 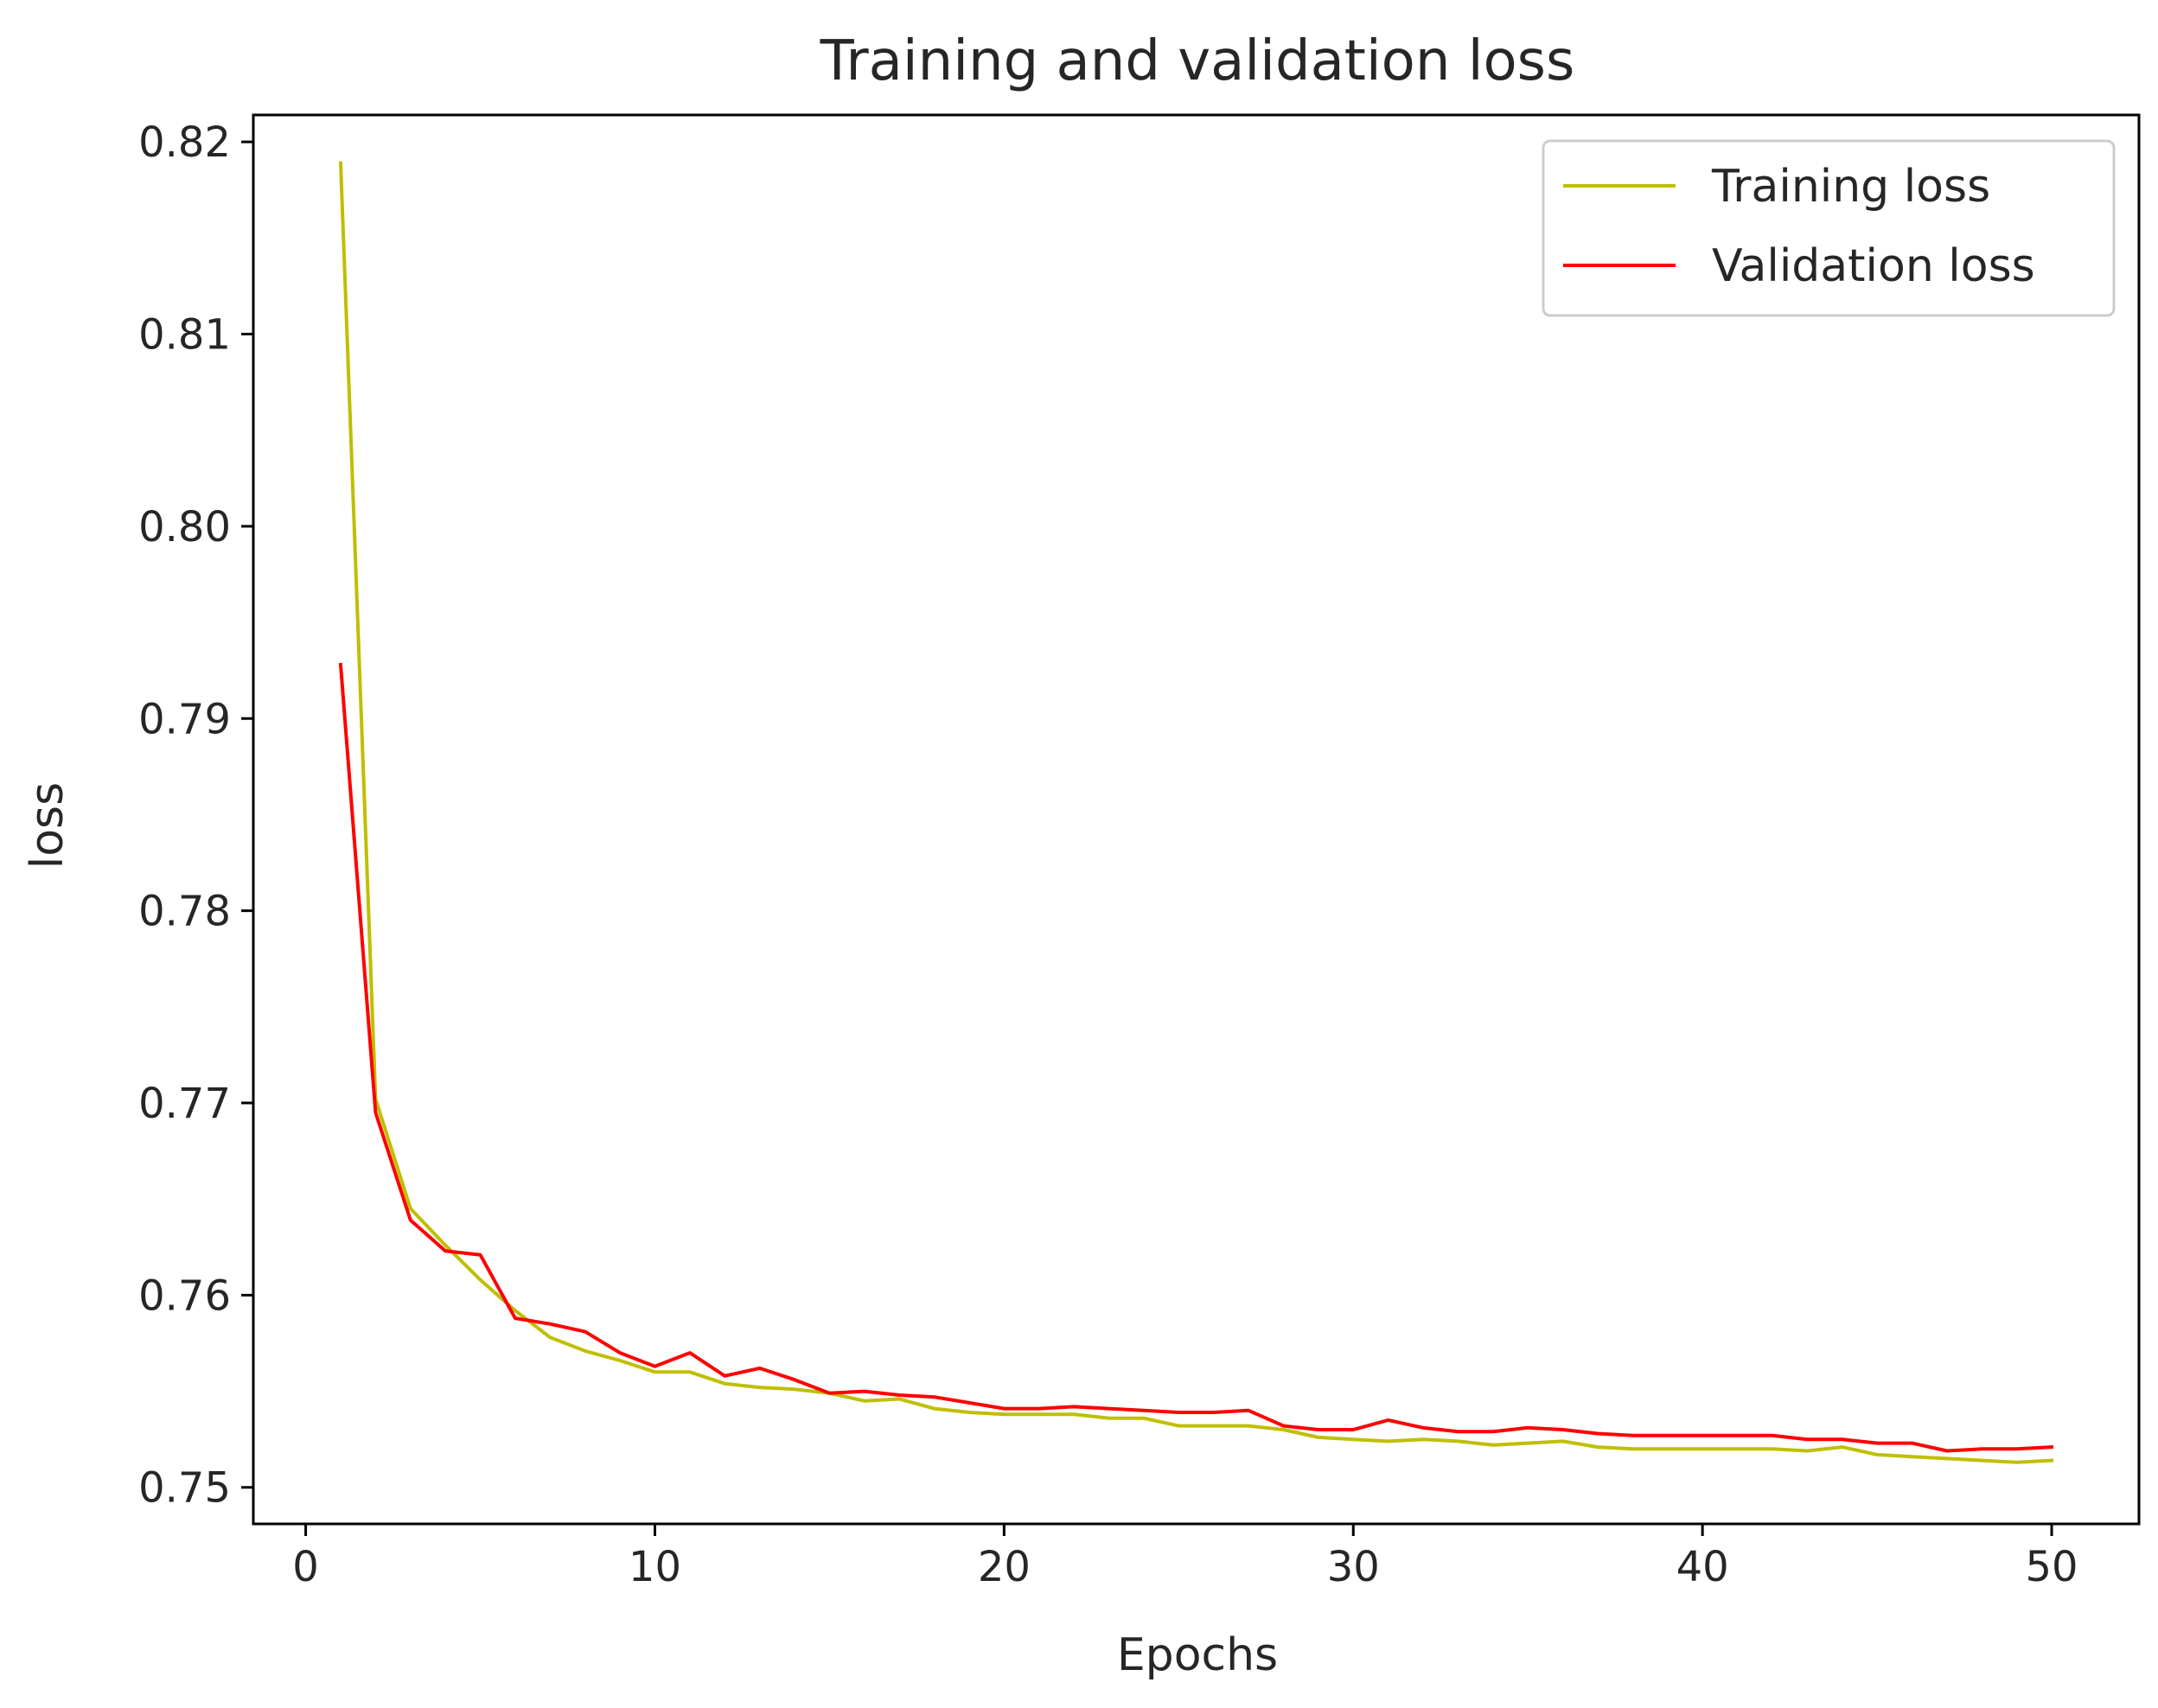 What do you see at coordinates (184, 1488) in the screenshot?
I see `y-tick-label: 0.75` at bounding box center [184, 1488].